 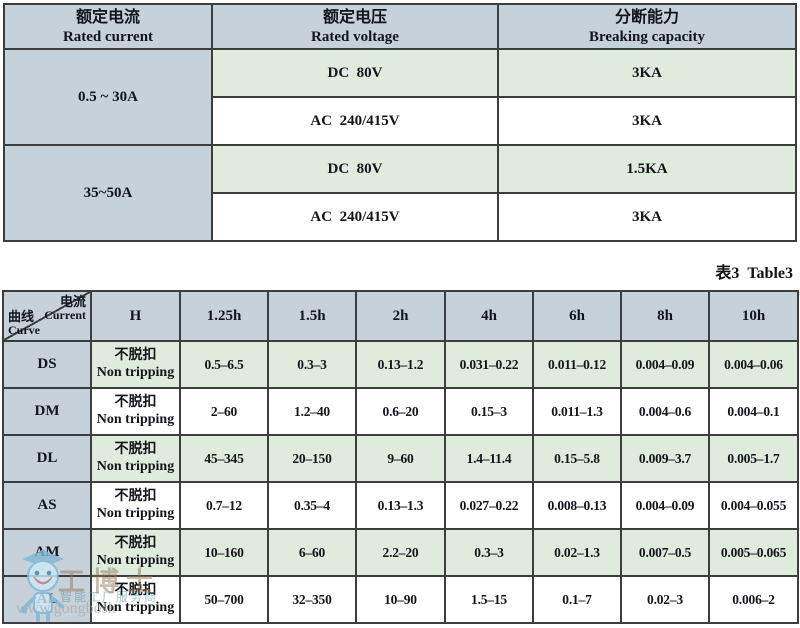 What do you see at coordinates (24, 329) in the screenshot?
I see `corner-curve-en: Curve` at bounding box center [24, 329].